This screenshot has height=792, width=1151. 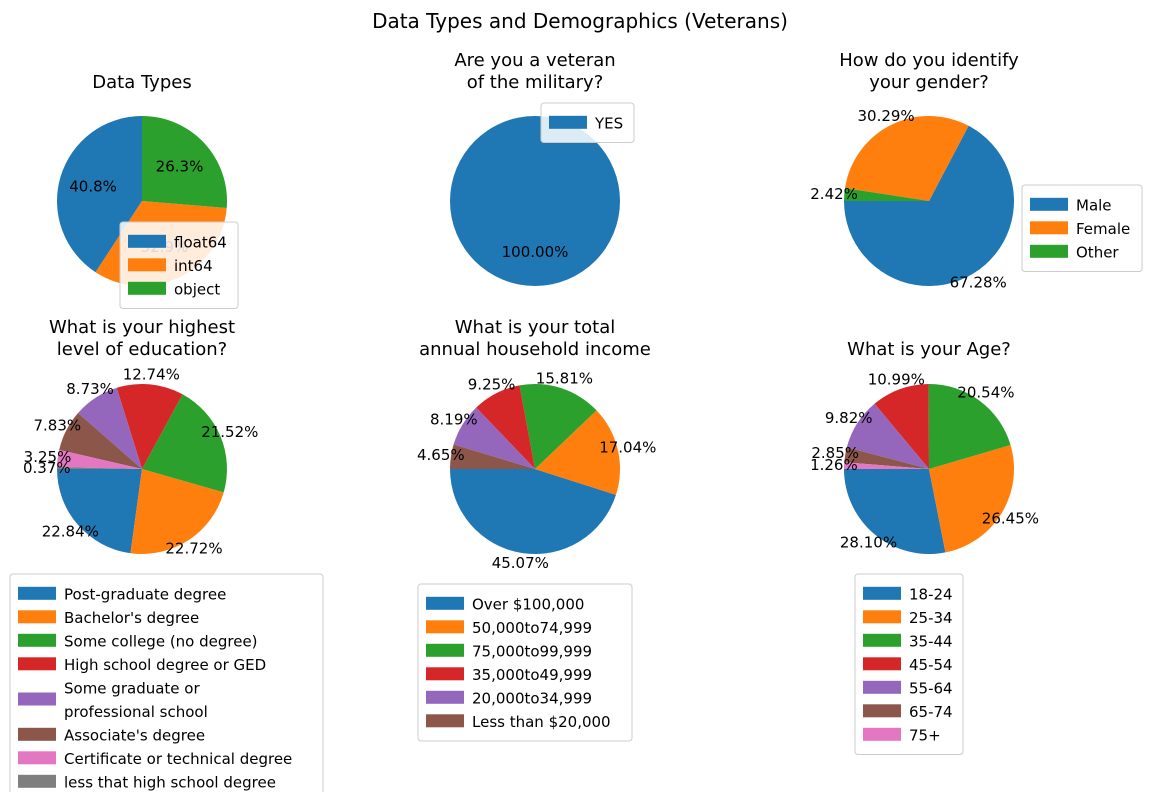 What do you see at coordinates (534, 60) in the screenshot?
I see `chart-title-line1: Are you a veteran` at bounding box center [534, 60].